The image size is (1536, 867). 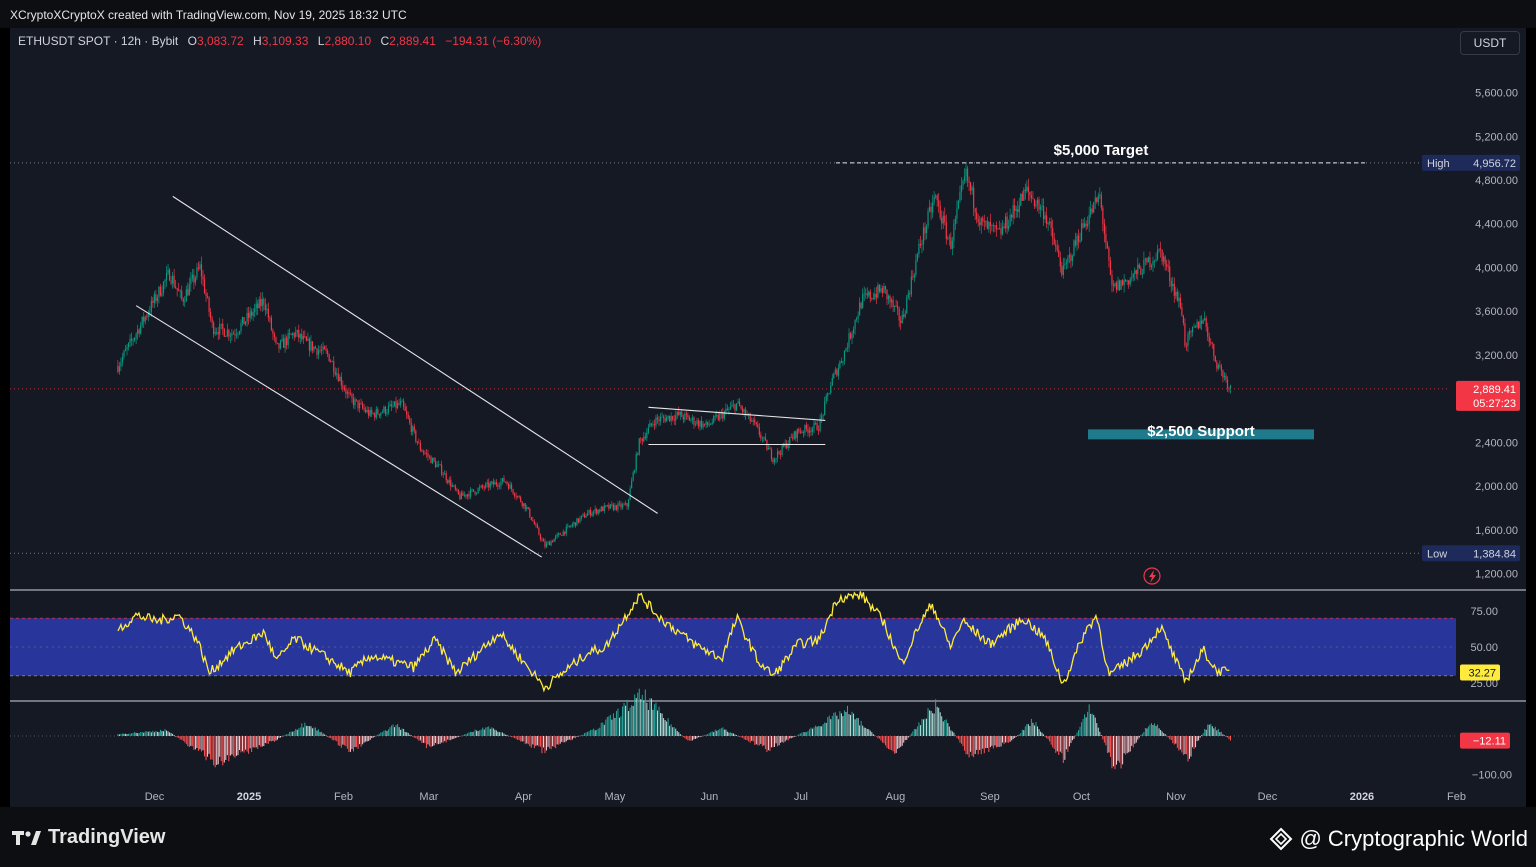 What do you see at coordinates (1480, 672) in the screenshot?
I see `rsi-value-badge` at bounding box center [1480, 672].